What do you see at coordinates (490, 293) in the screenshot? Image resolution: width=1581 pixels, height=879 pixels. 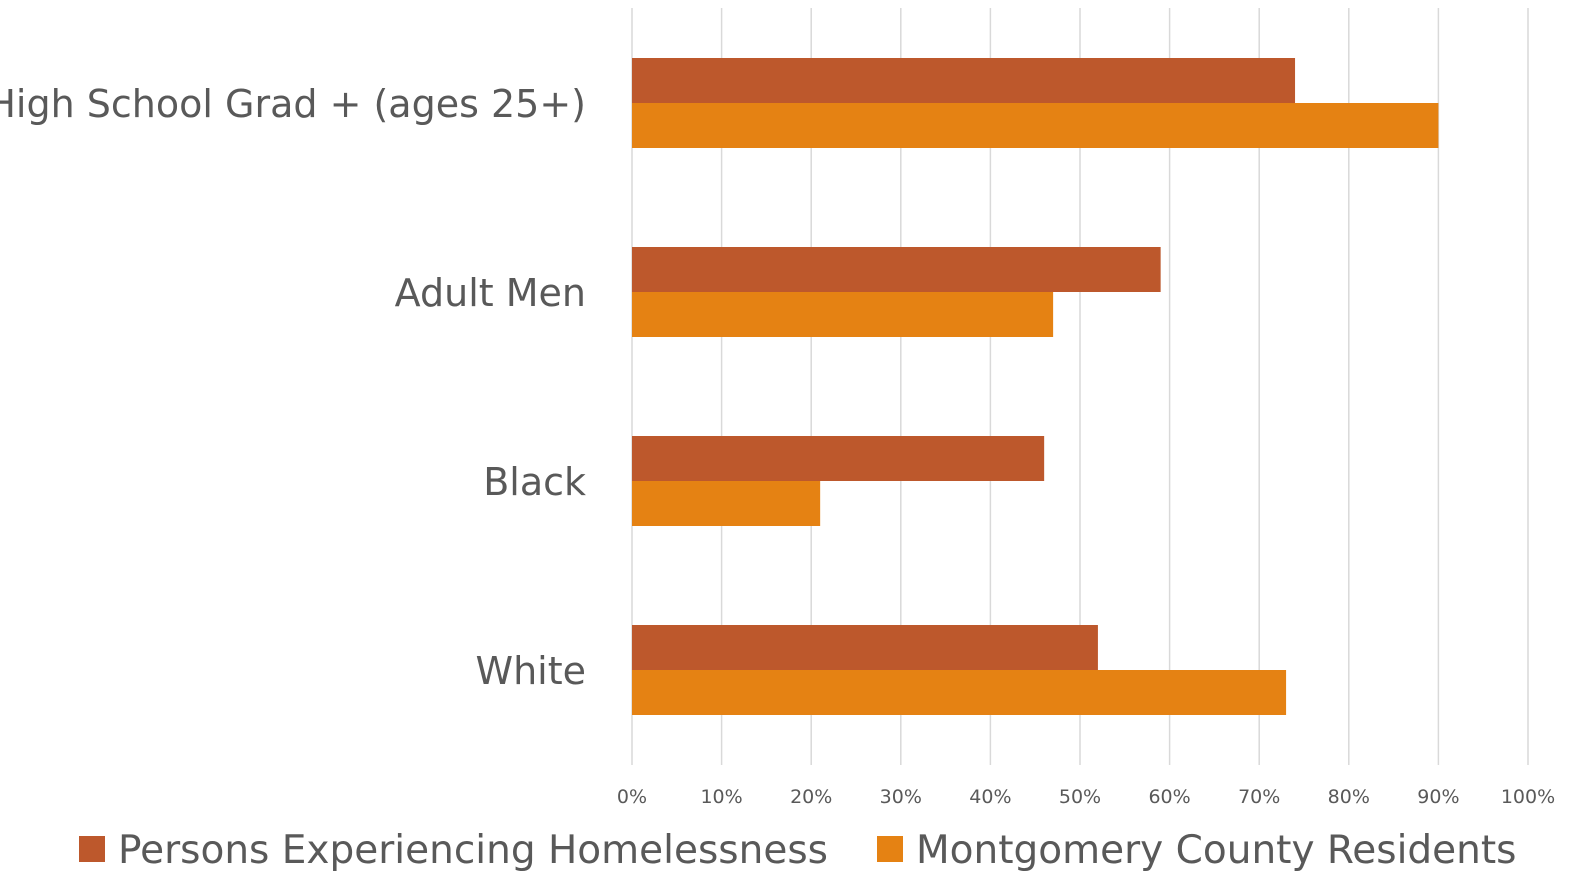 I see `category-label: Adult Men` at bounding box center [490, 293].